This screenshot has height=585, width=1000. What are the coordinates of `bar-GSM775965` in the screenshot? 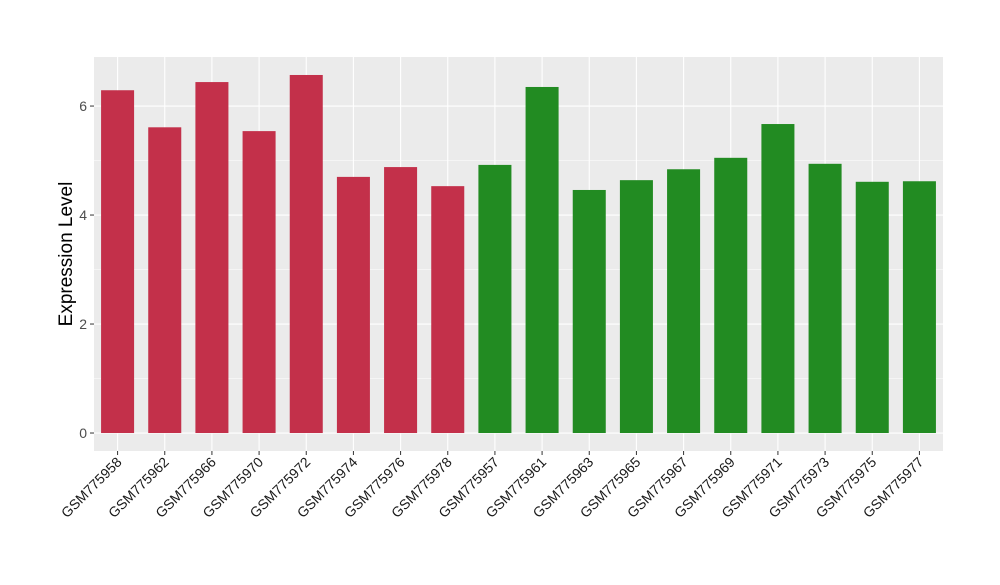 It's located at (636, 307).